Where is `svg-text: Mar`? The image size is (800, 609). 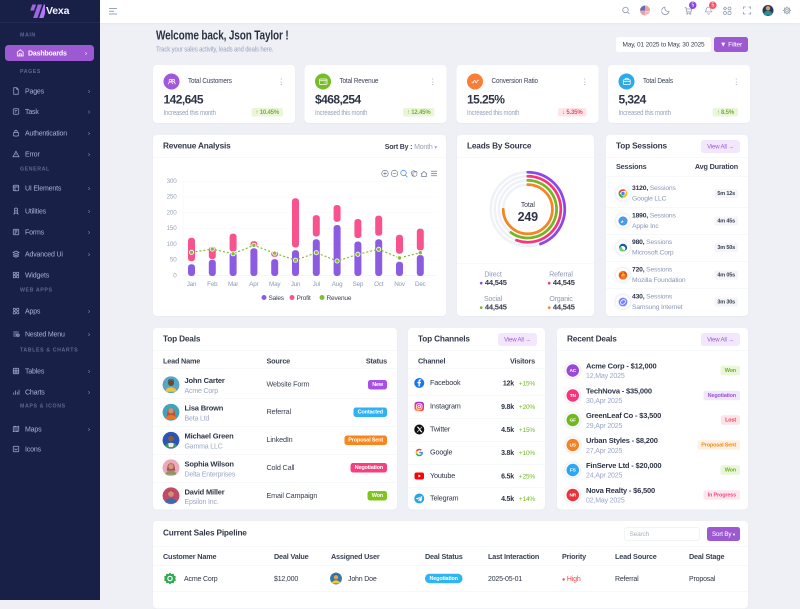
svg-text: Mar is located at coordinates (233, 284).